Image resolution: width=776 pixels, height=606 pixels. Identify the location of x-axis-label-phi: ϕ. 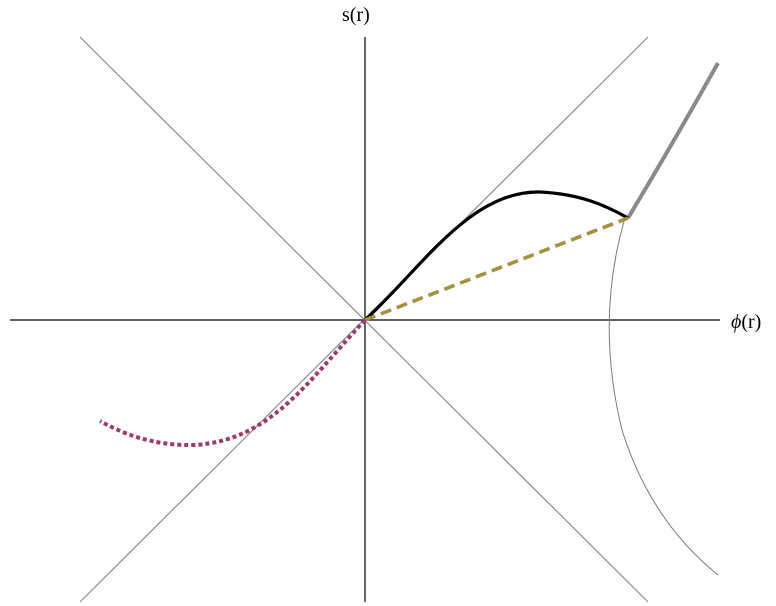
(736, 322).